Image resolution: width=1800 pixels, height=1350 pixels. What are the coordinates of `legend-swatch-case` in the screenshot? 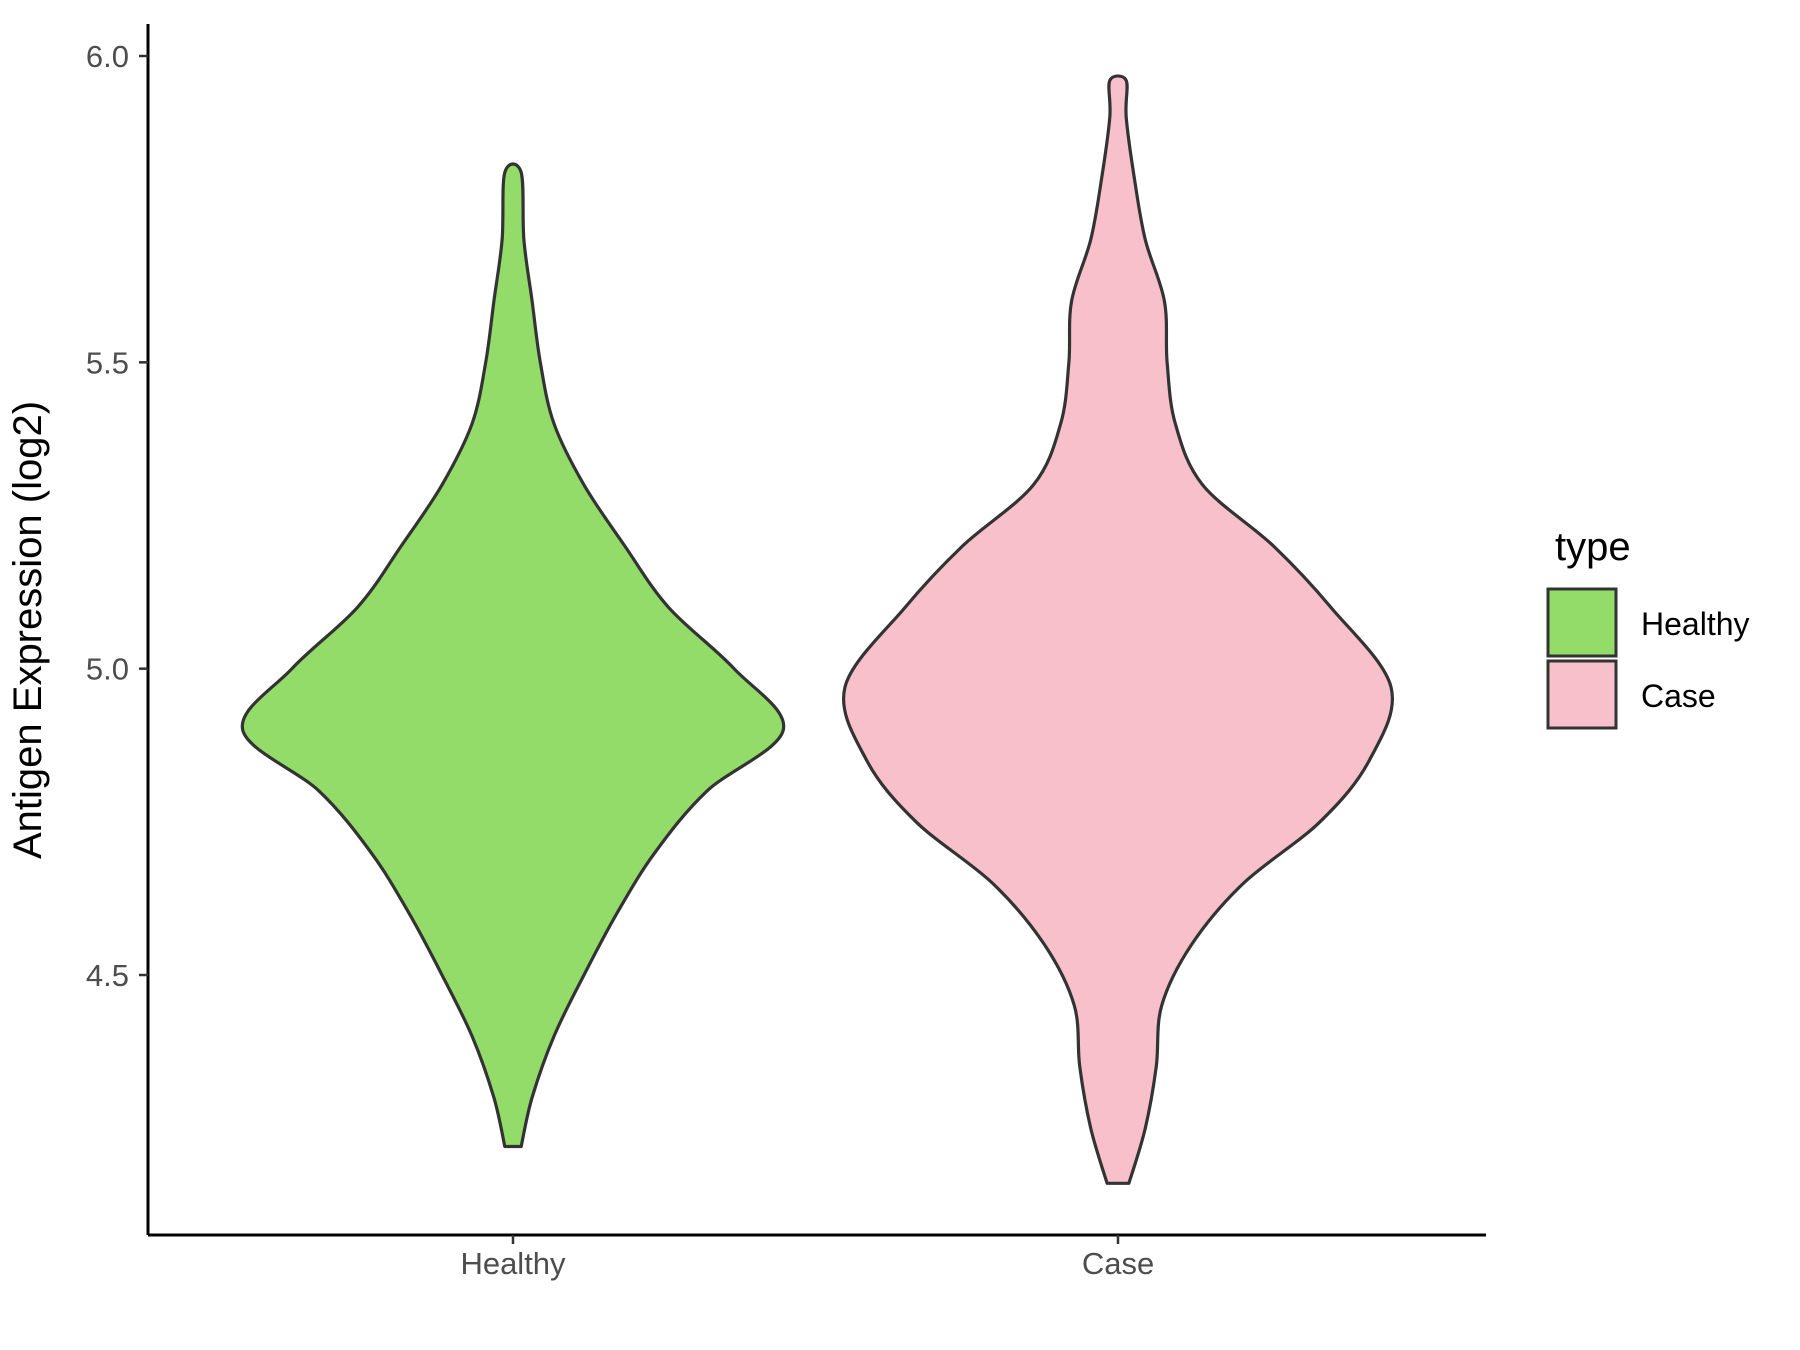 It's located at (1582, 694).